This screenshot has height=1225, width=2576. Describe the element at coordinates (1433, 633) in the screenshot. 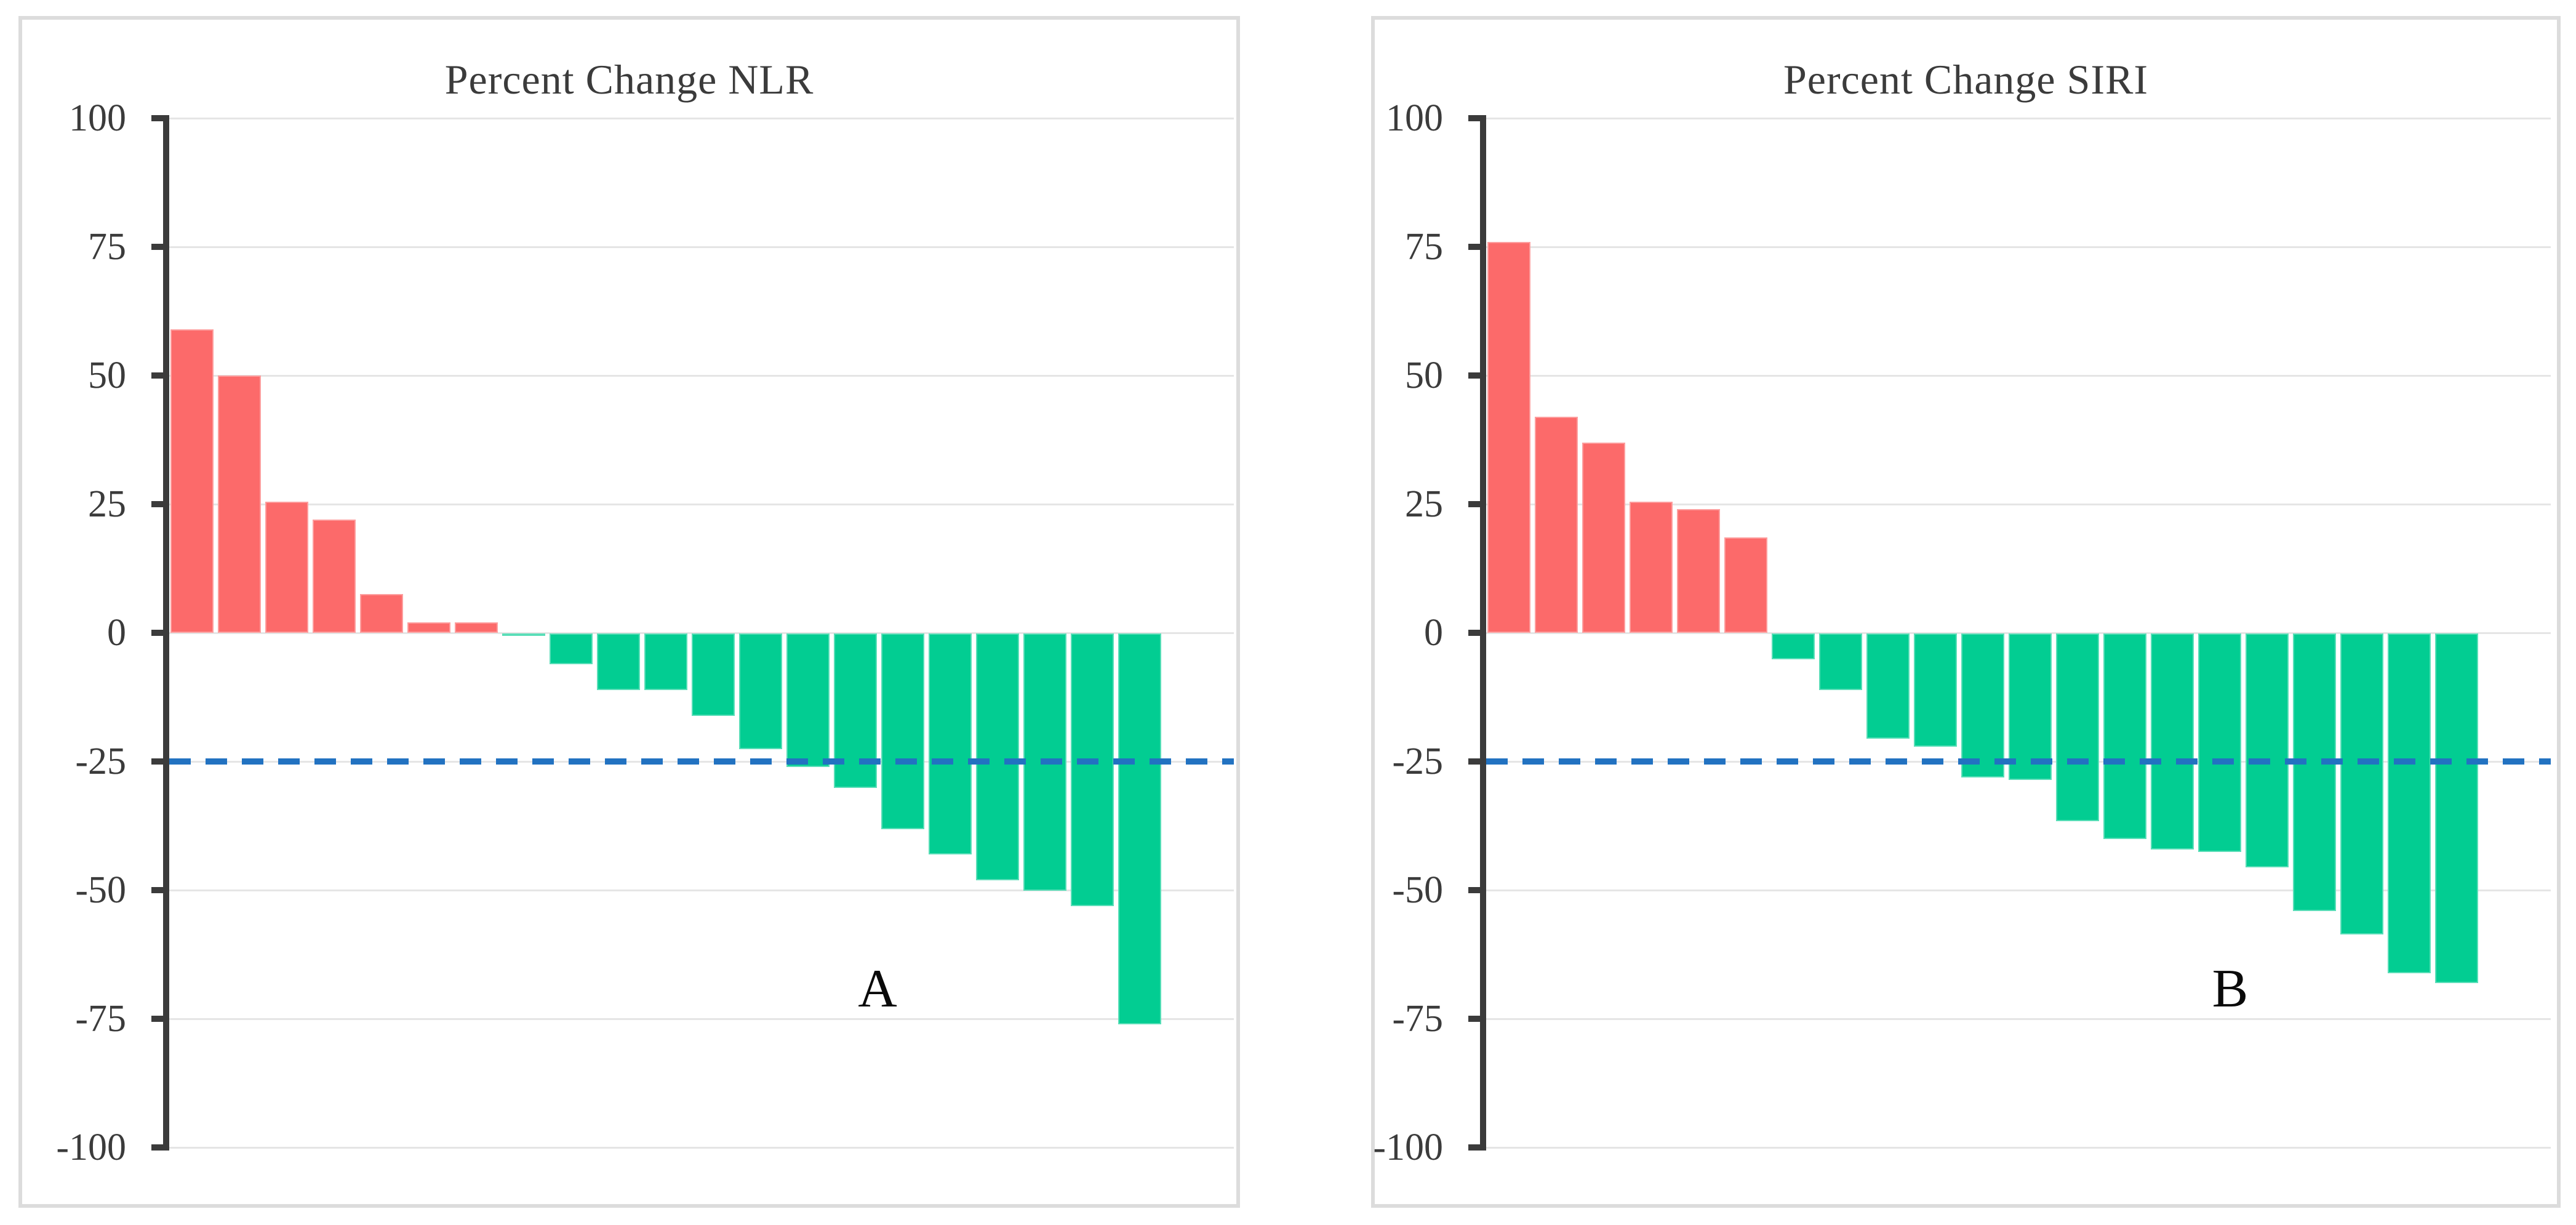

I see `y-tick-label: 0` at that location.